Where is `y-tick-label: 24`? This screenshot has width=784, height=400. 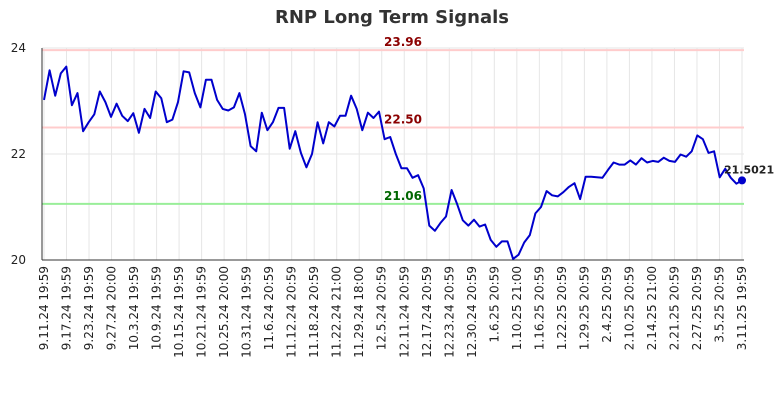 y-tick-label: 24 is located at coordinates (18, 48).